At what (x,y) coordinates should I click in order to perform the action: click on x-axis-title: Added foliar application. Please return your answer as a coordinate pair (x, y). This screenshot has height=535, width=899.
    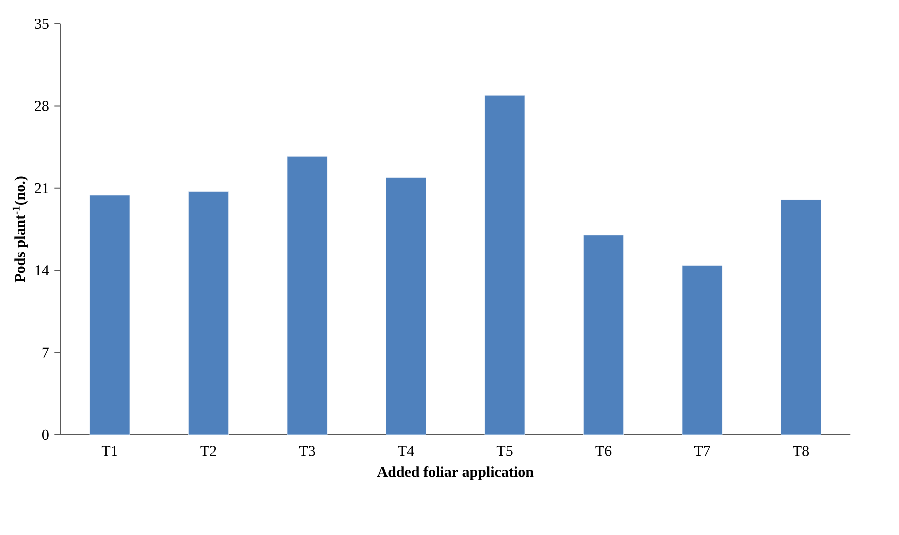
    Looking at the image, I should click on (455, 473).